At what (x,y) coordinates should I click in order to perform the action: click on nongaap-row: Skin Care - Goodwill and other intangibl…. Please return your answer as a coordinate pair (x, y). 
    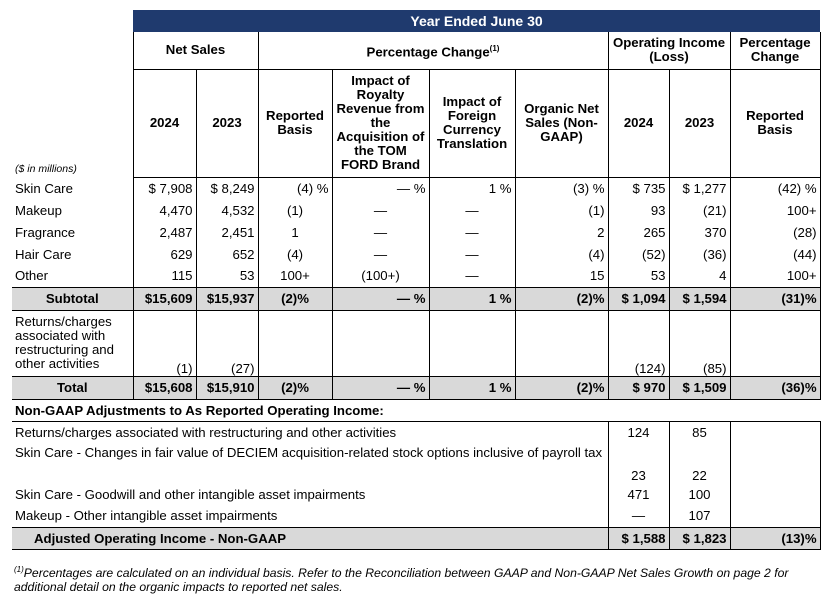
    Looking at the image, I should click on (416, 494).